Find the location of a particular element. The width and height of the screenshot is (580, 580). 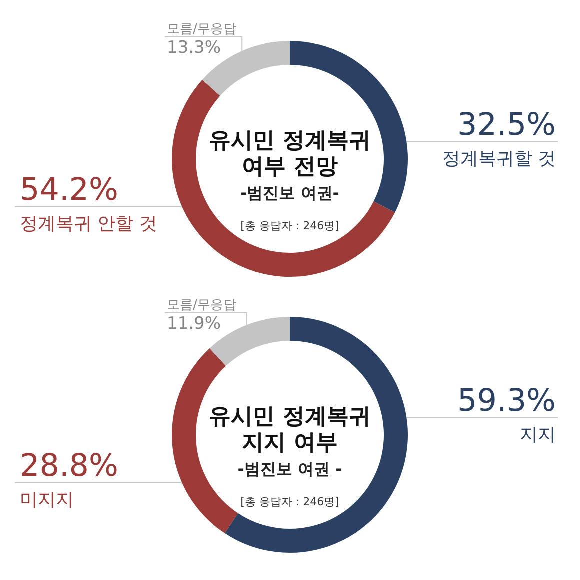

data-label: 13.3% is located at coordinates (194, 48).